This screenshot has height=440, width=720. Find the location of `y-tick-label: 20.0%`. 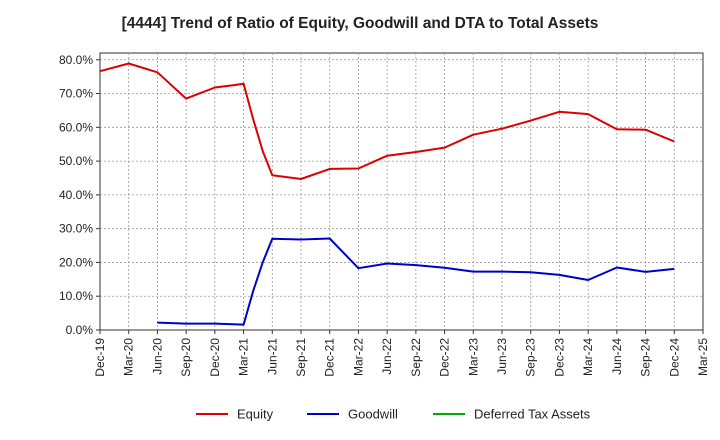

y-tick-label: 20.0% is located at coordinates (76, 262).